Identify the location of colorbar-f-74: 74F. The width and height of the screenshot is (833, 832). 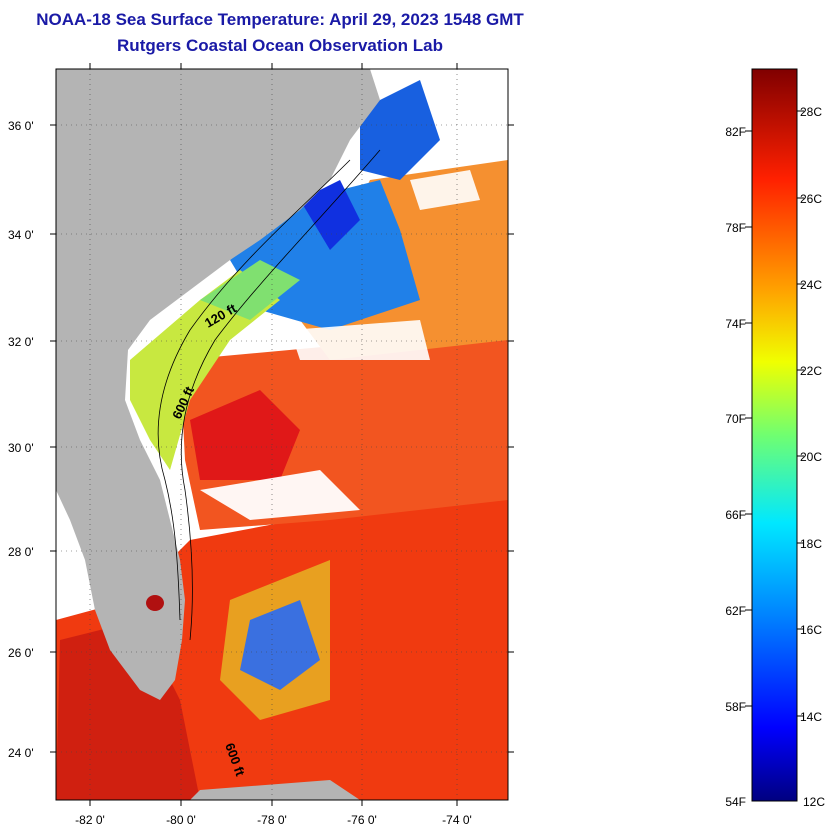
(735, 324).